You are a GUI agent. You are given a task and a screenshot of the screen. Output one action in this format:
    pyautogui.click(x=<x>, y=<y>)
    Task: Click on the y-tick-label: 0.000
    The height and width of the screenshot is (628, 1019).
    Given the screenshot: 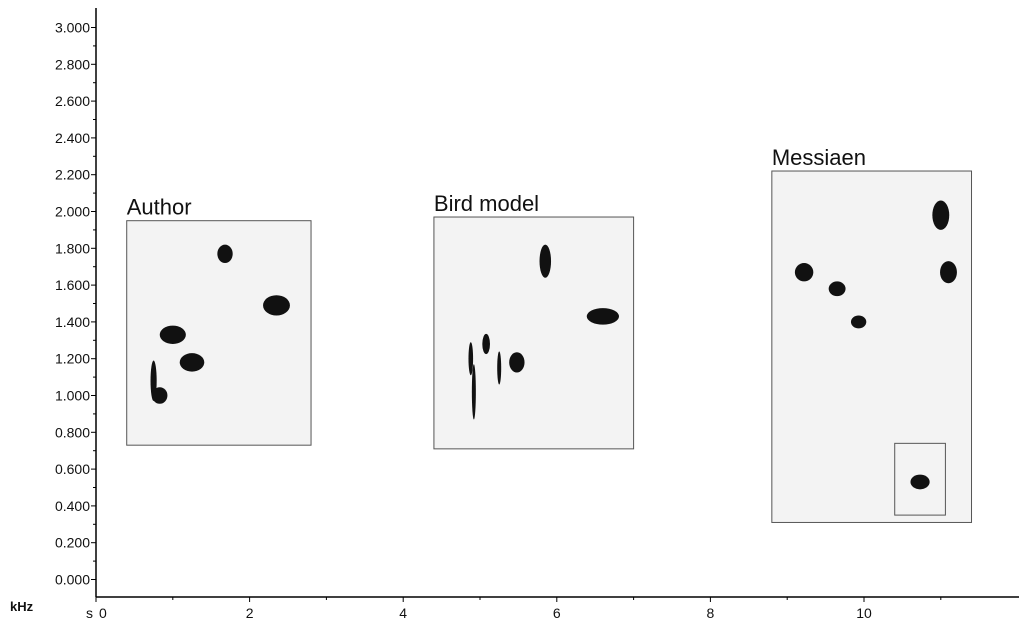 What is the action you would take?
    pyautogui.click(x=72, y=580)
    